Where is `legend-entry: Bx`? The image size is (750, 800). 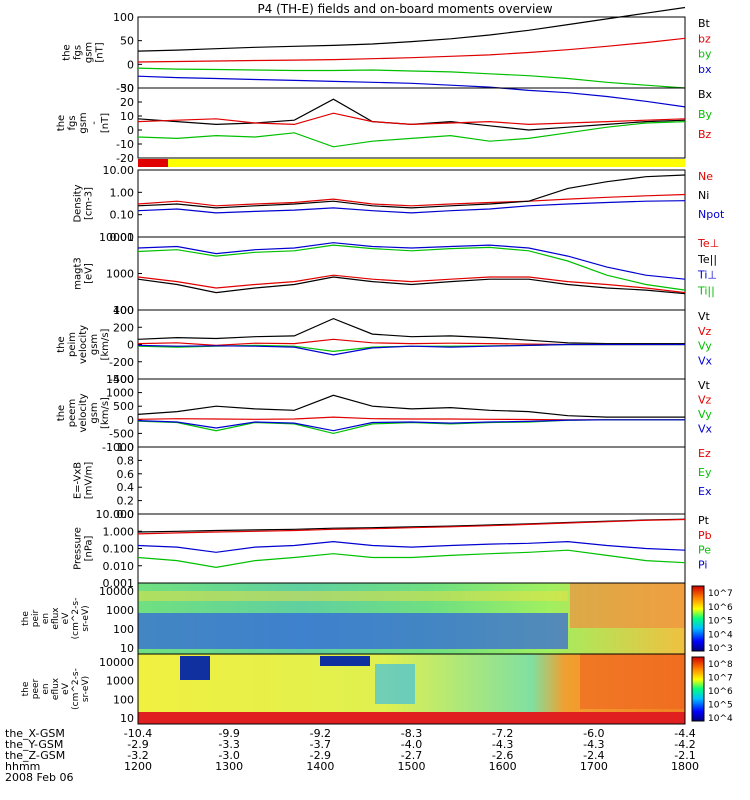
legend-entry: Bx is located at coordinates (705, 94).